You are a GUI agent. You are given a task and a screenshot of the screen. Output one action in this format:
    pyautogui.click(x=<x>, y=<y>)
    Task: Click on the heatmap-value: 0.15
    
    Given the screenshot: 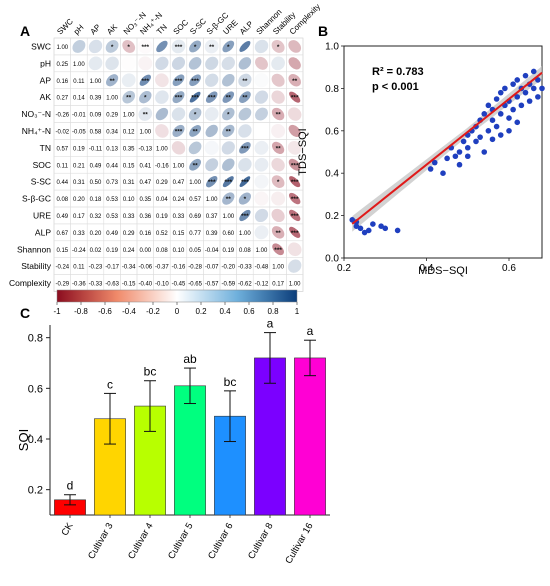 What is the action you would take?
    pyautogui.click(x=179, y=234)
    